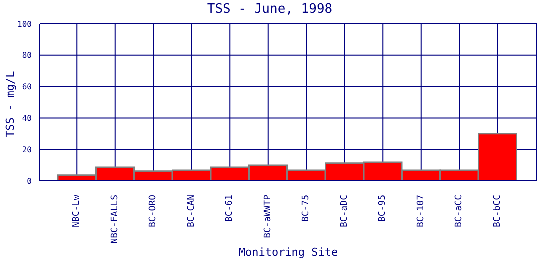 The height and width of the screenshot is (260, 540). I want to click on x-tick-label: BC-95, so click(383, 208).